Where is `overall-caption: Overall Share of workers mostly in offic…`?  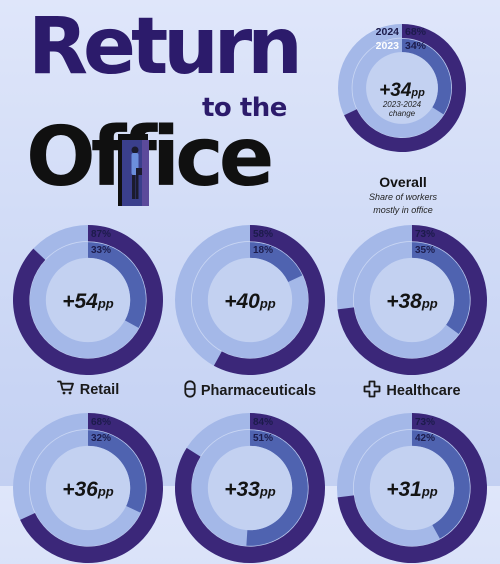 overall-caption: Overall Share of workers mostly in offic… is located at coordinates (403, 195).